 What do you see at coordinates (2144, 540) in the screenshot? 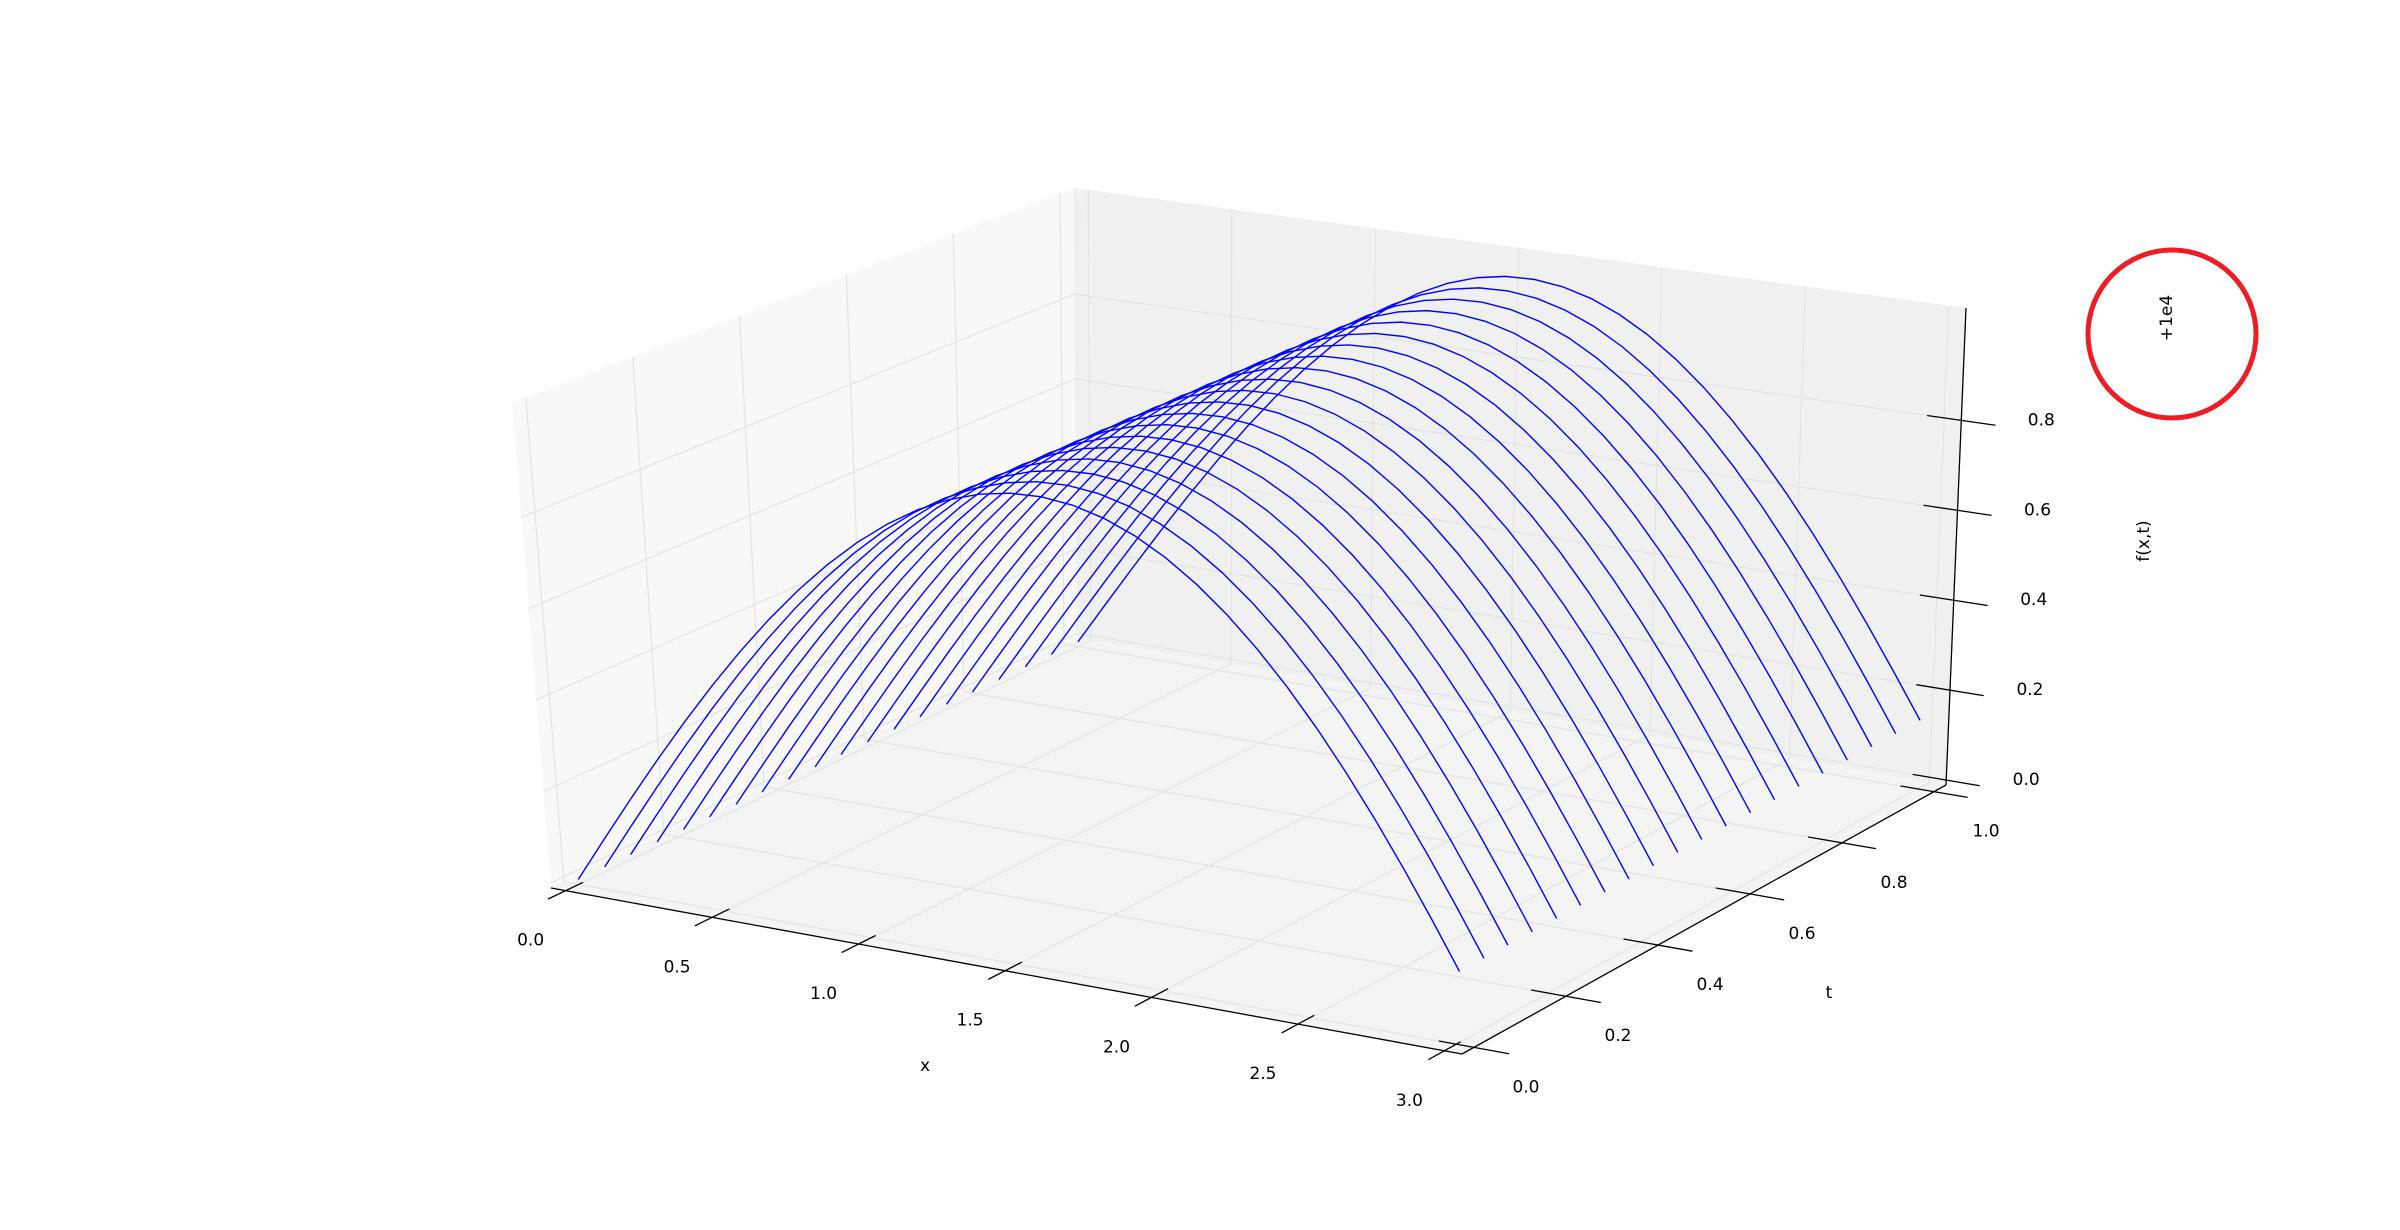
I see `z-axis-label: f(x,t)` at bounding box center [2144, 540].